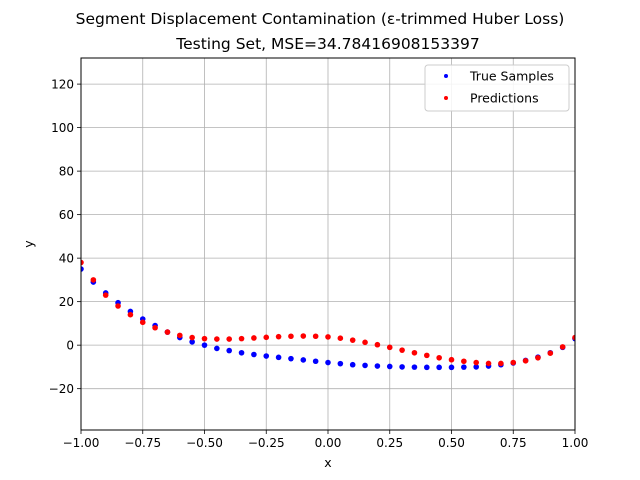 This screenshot has height=480, width=640. I want to click on y-tick-label: 80, so click(66, 172).